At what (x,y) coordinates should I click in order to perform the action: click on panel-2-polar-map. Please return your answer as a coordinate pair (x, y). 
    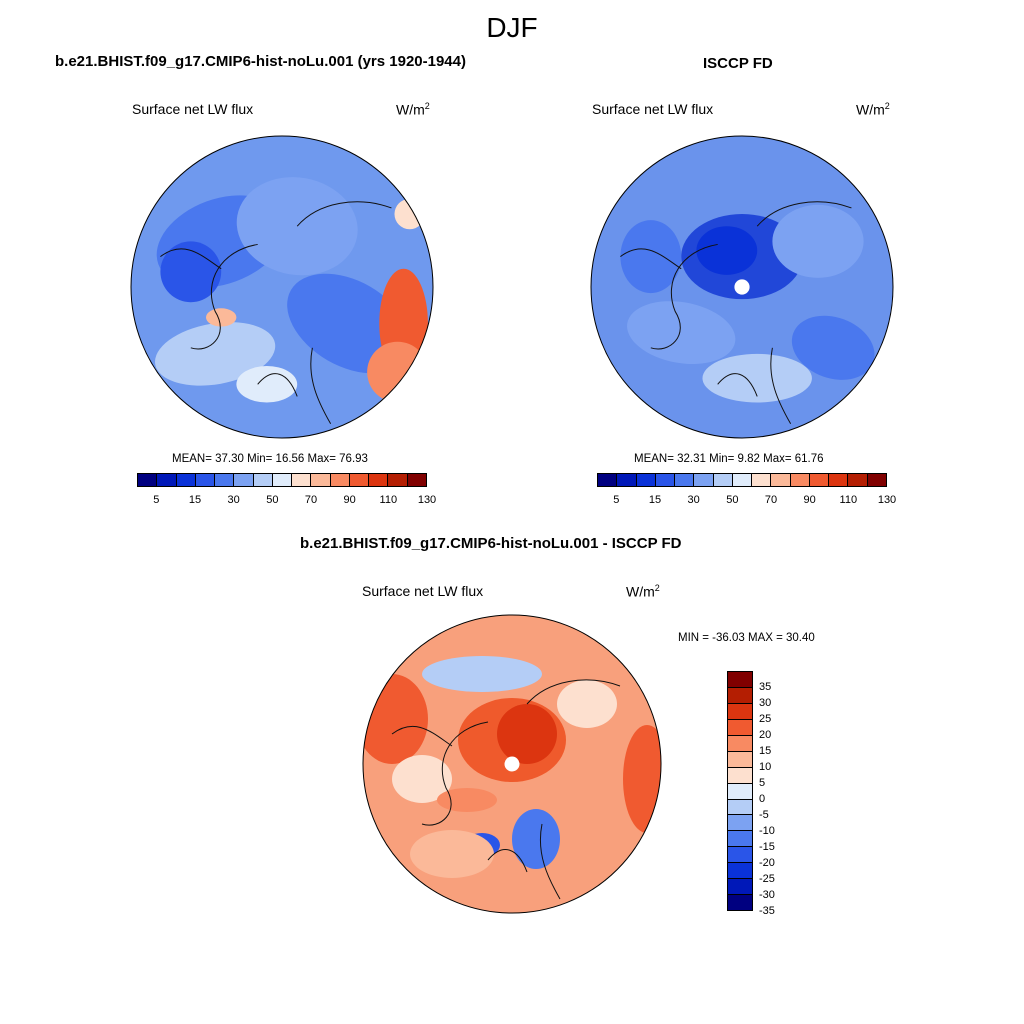
    Looking at the image, I should click on (742, 287).